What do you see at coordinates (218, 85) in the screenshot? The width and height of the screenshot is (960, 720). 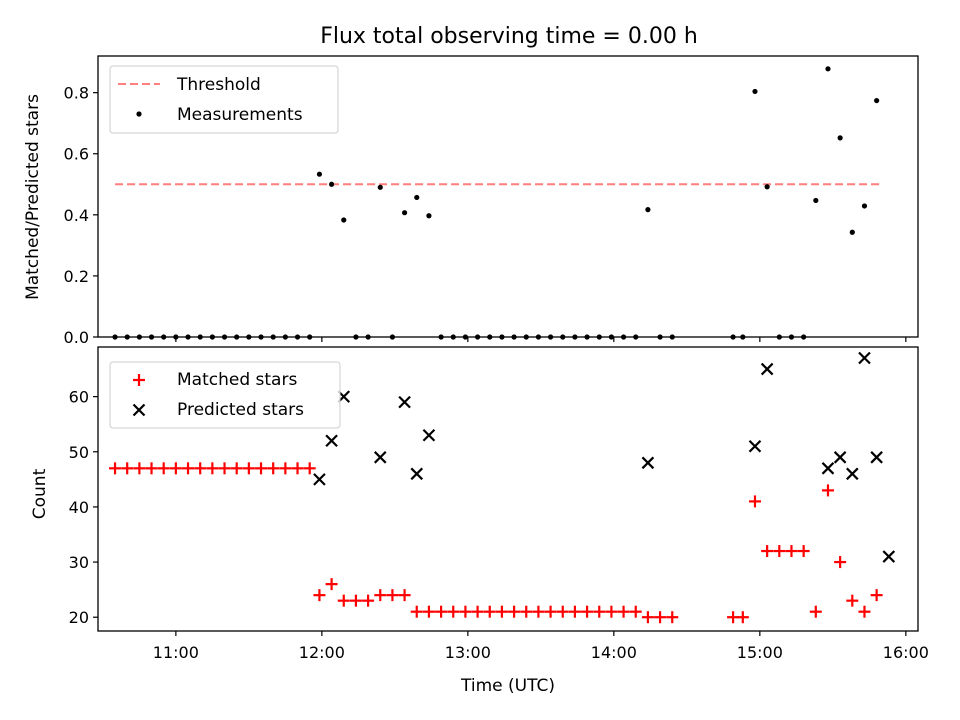 I see `threshold-legend-label: Threshold` at bounding box center [218, 85].